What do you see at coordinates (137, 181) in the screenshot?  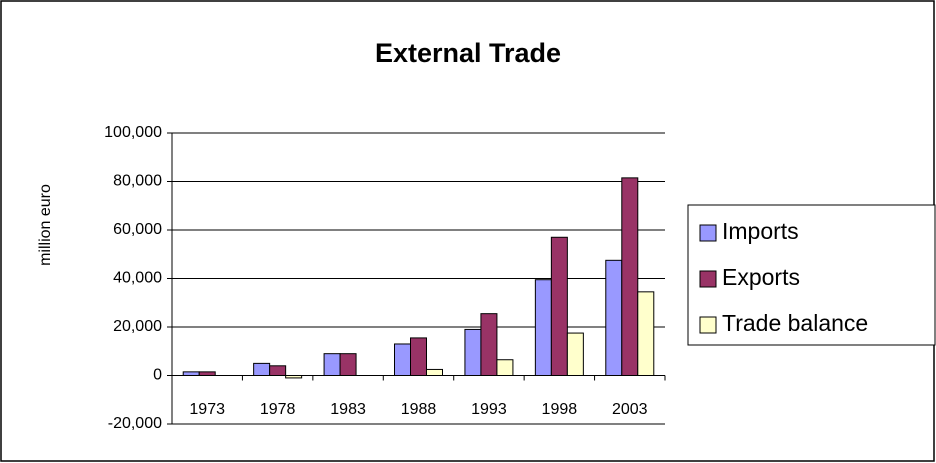 I see `y-tick-label: 80,000` at bounding box center [137, 181].